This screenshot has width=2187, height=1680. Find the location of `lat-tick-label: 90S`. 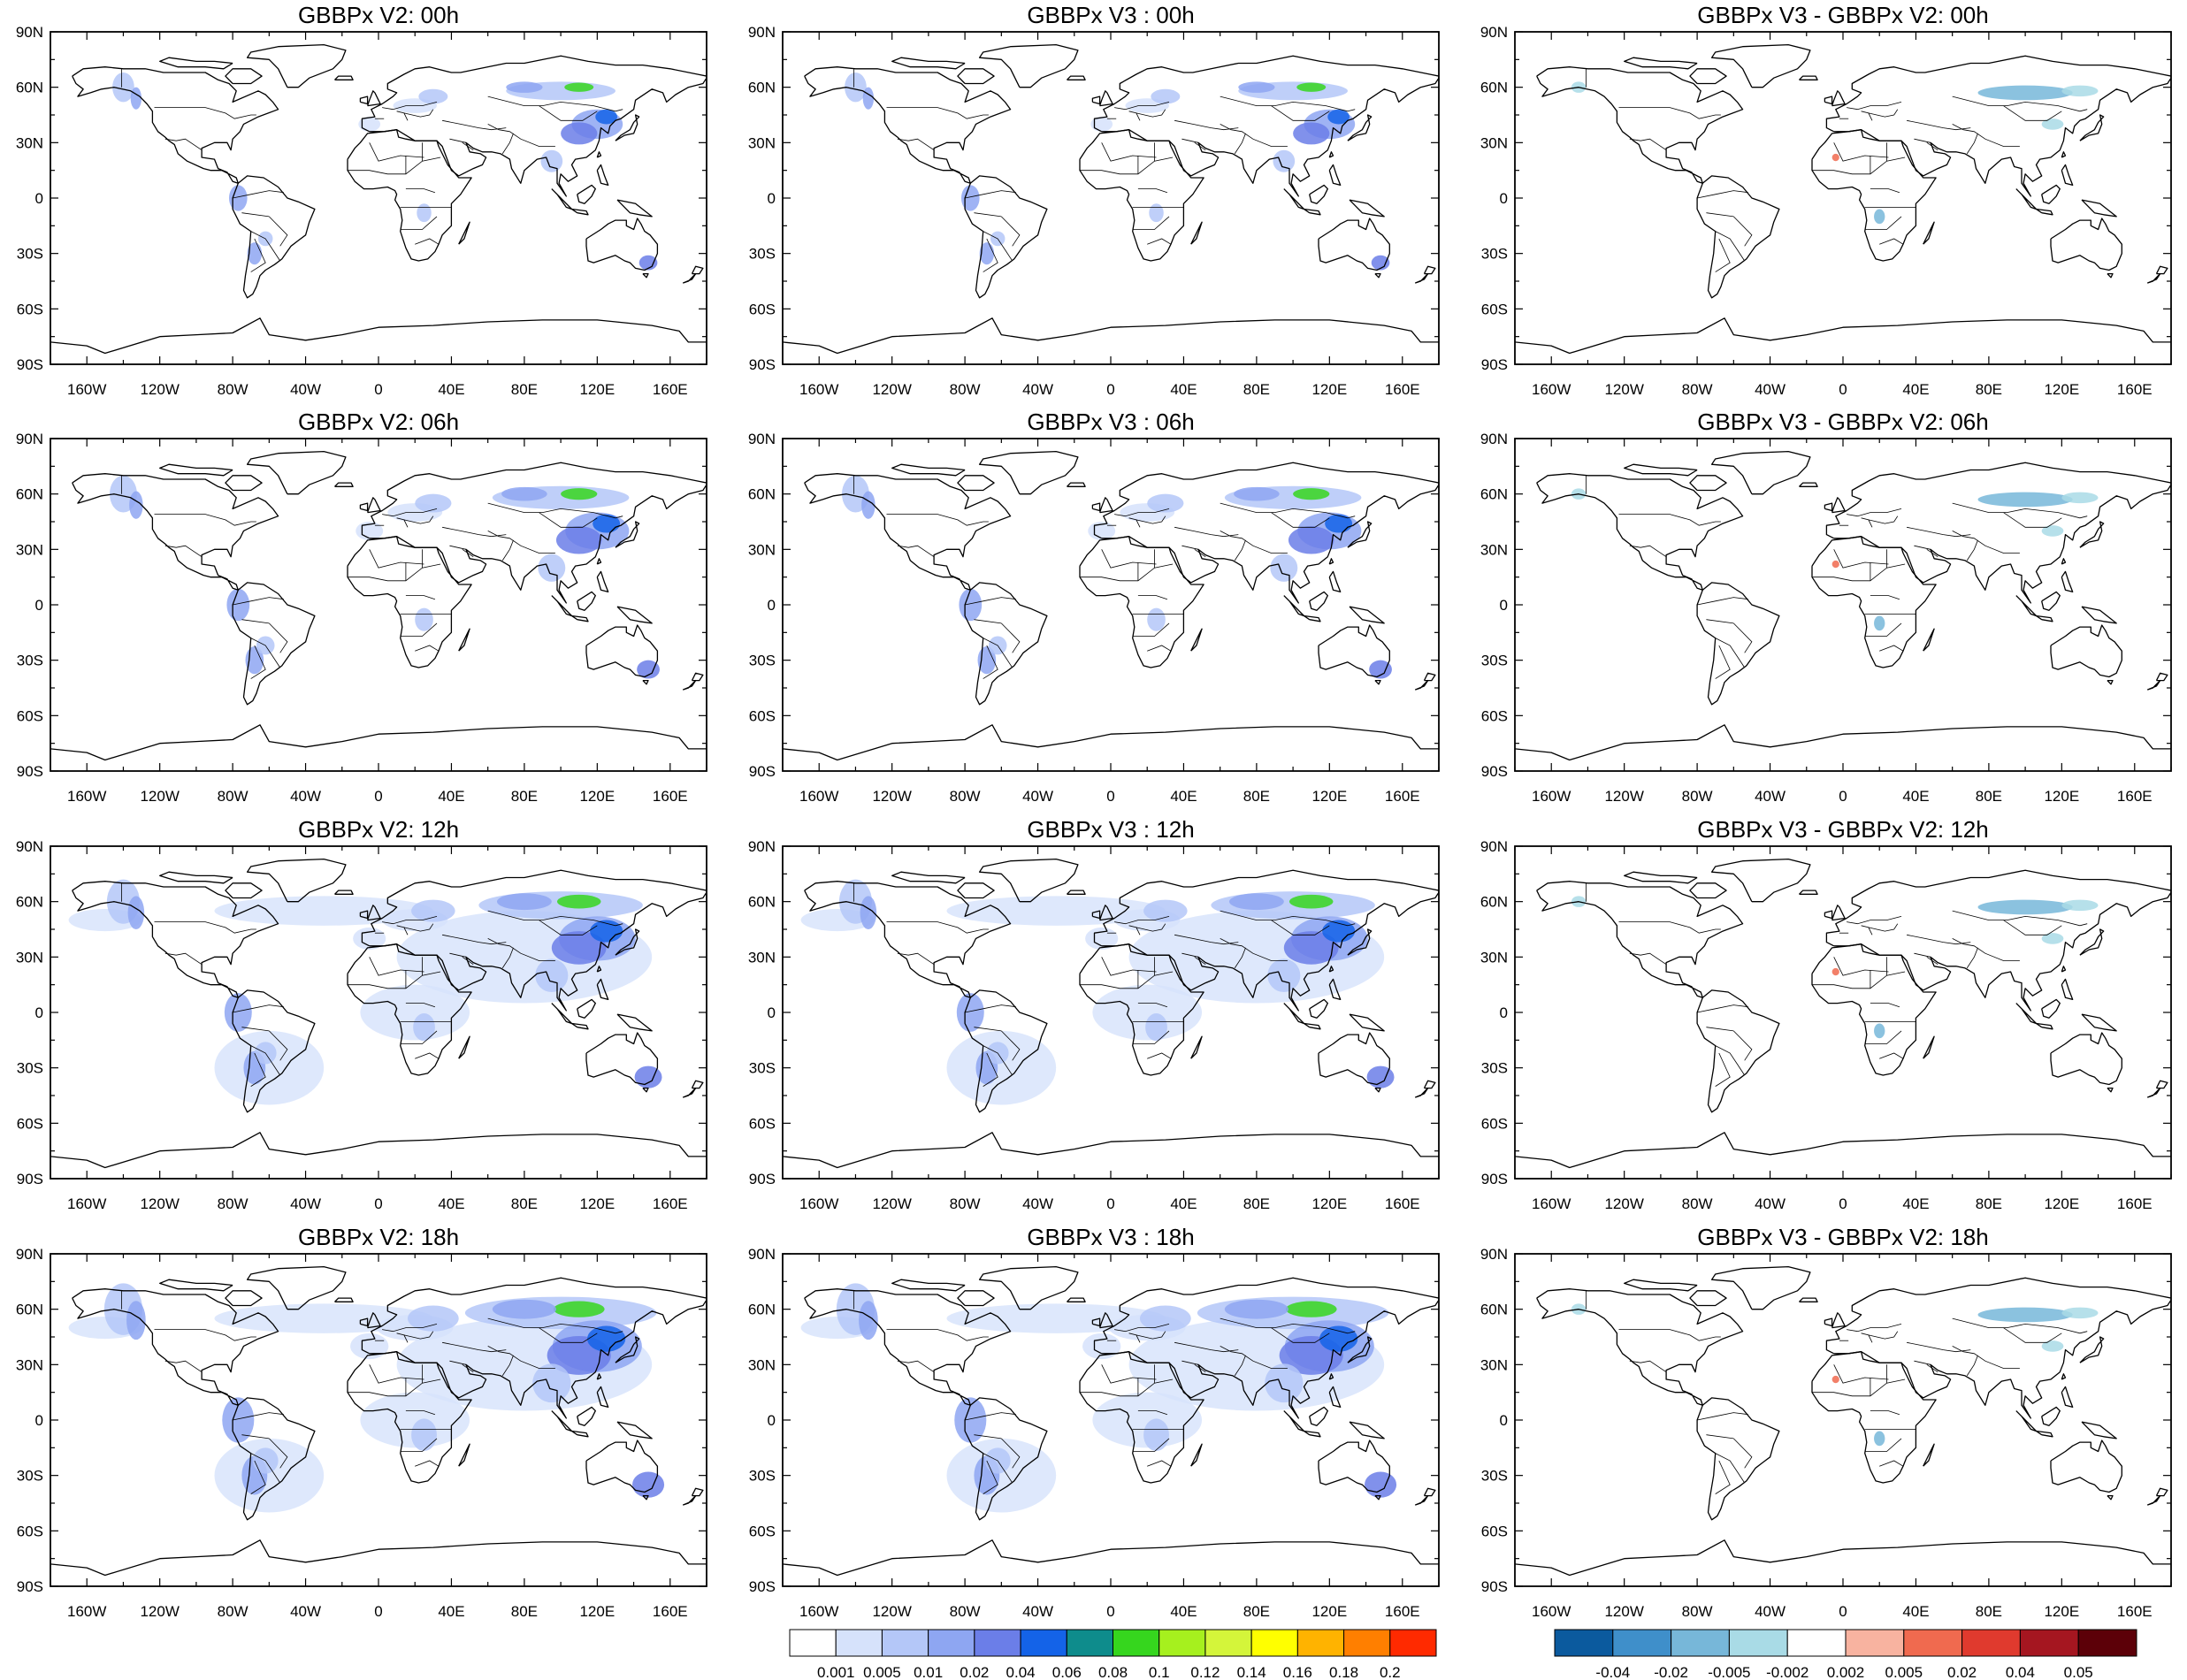

lat-tick-label: 90S is located at coordinates (762, 771).